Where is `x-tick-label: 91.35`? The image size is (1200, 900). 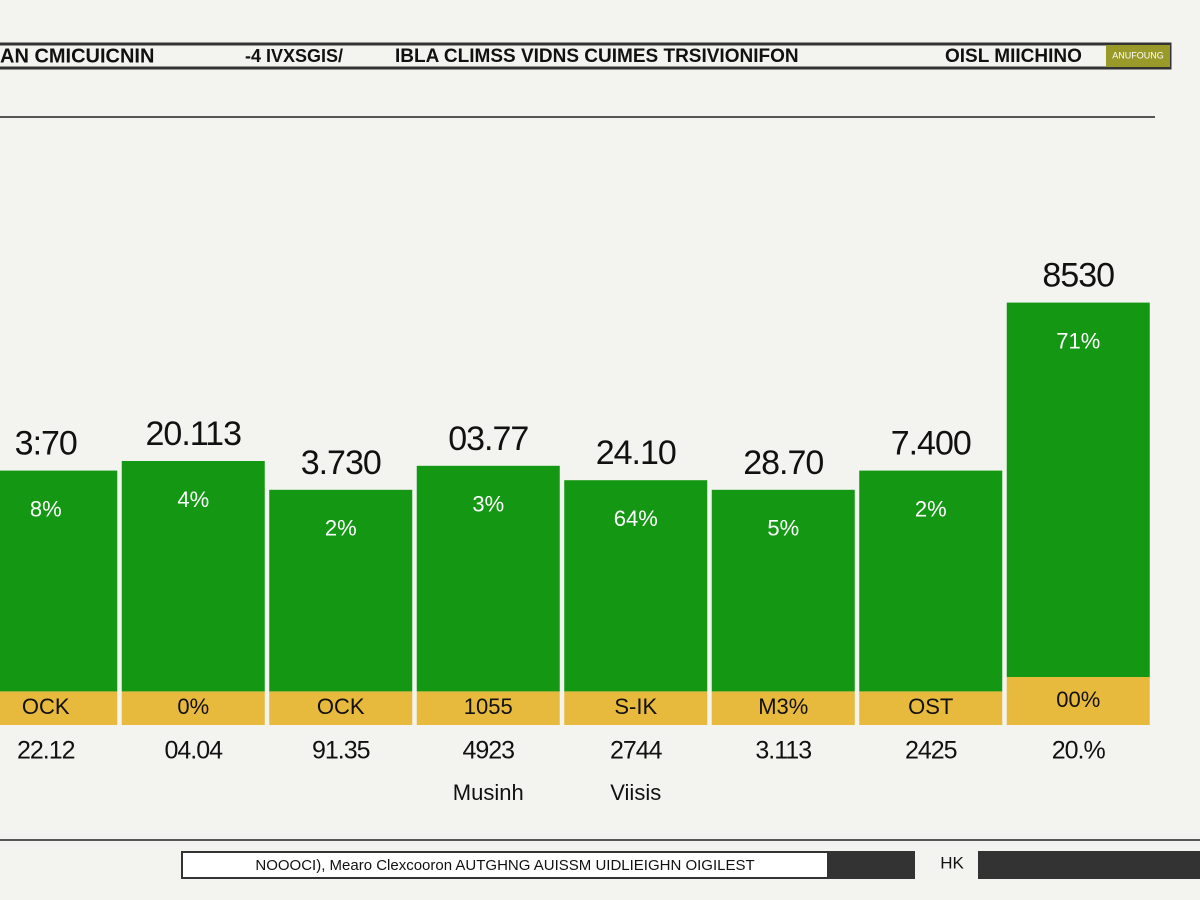
x-tick-label: 91.35 is located at coordinates (341, 751).